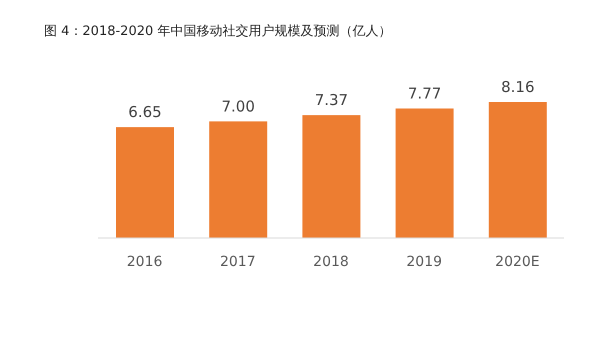 This screenshot has height=338, width=594. Describe the element at coordinates (144, 262) in the screenshot. I see `x-tick-label: 2016` at that location.